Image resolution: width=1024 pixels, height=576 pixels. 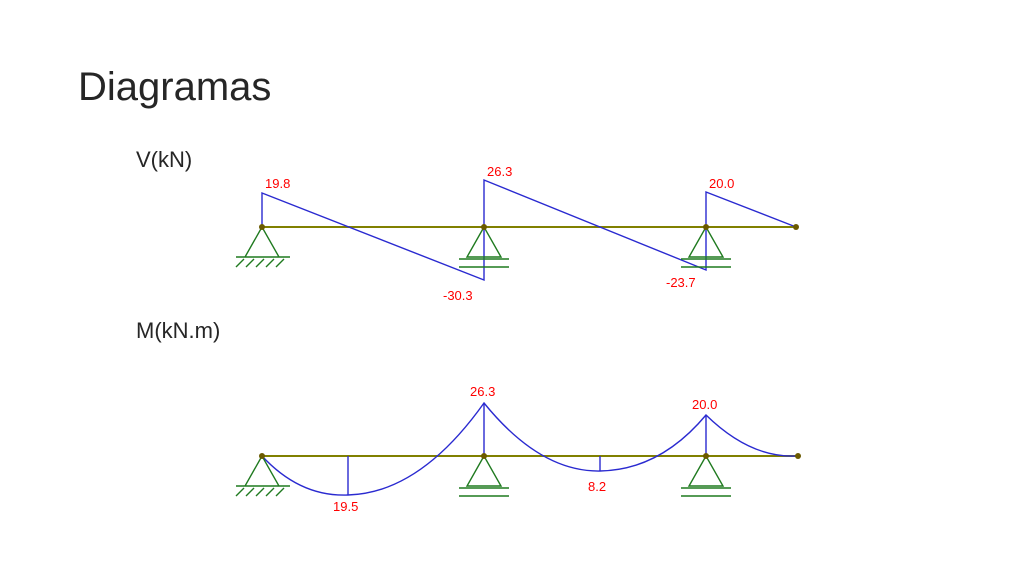 What do you see at coordinates (597, 486) in the screenshot?
I see `value-label: 8.2` at bounding box center [597, 486].